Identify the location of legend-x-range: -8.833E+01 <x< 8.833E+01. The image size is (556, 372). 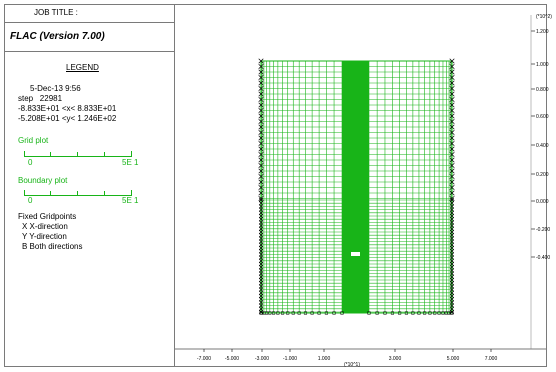
(67, 108).